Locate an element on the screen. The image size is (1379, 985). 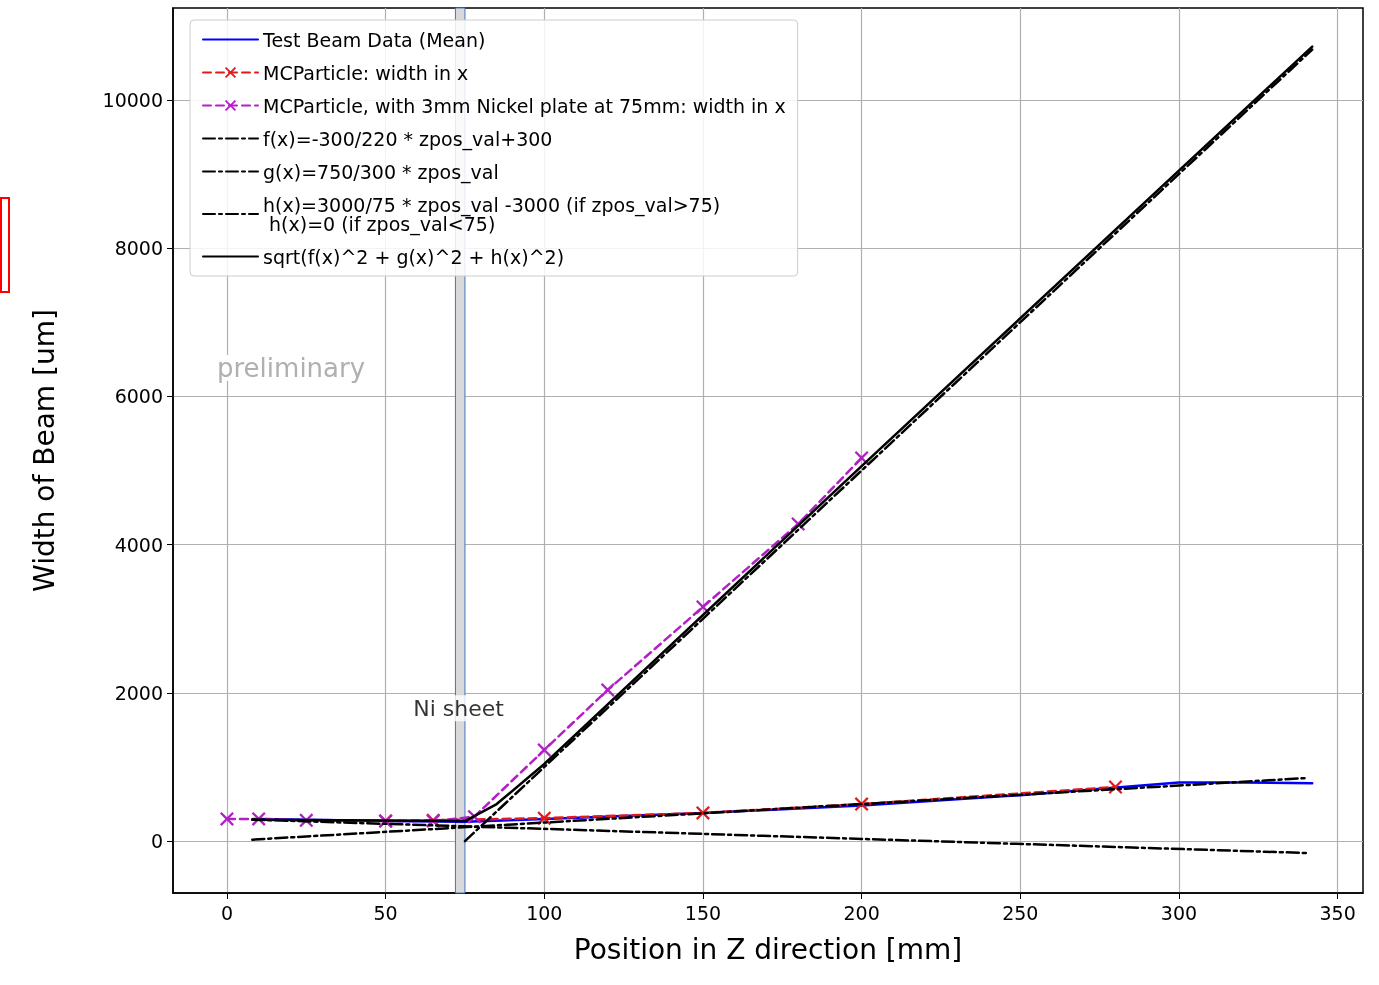
y-tick-label: 4000 is located at coordinates (138, 544).